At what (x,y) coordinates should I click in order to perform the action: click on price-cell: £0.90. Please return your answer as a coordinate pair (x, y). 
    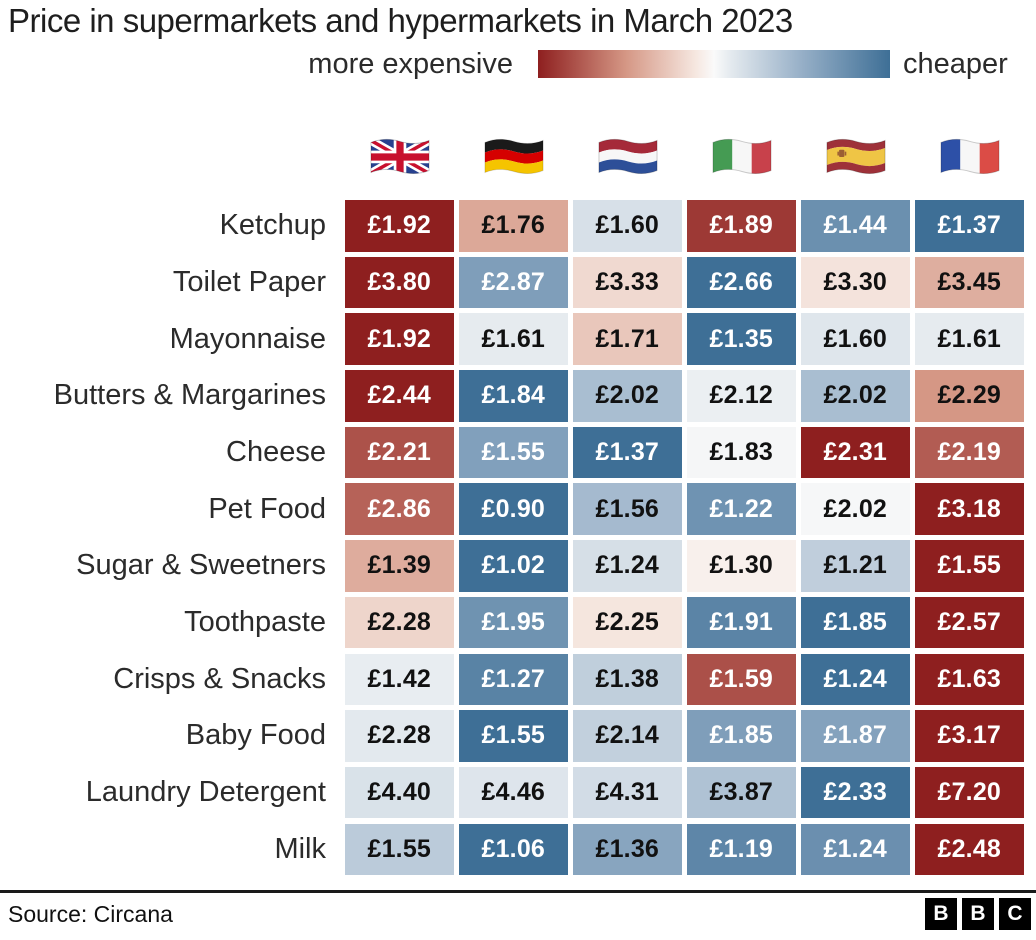
    Looking at the image, I should click on (513, 509).